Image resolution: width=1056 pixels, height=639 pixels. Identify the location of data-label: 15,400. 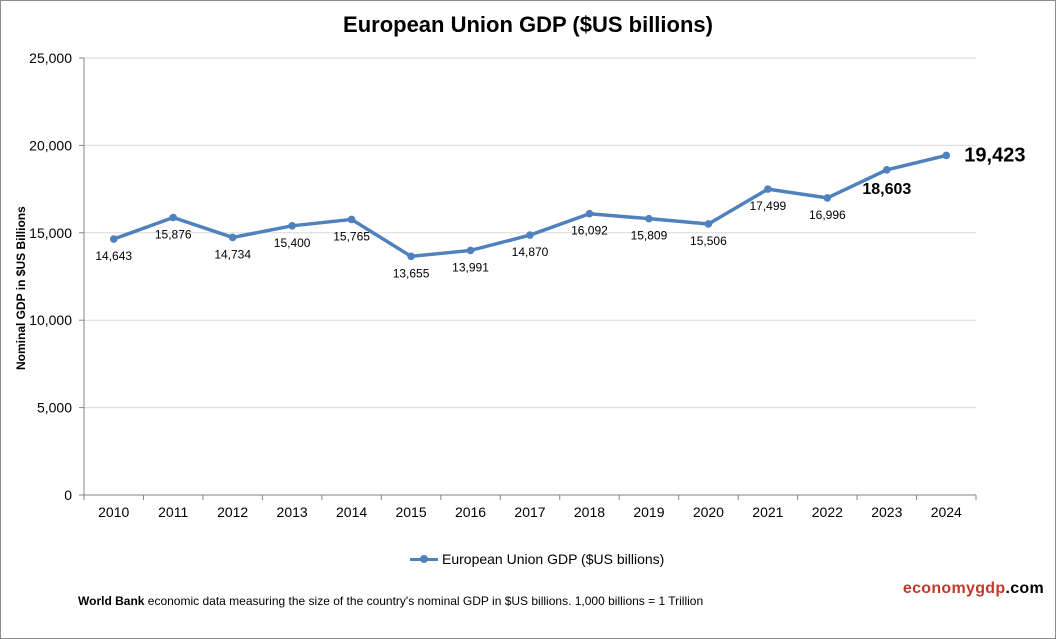
(292, 243).